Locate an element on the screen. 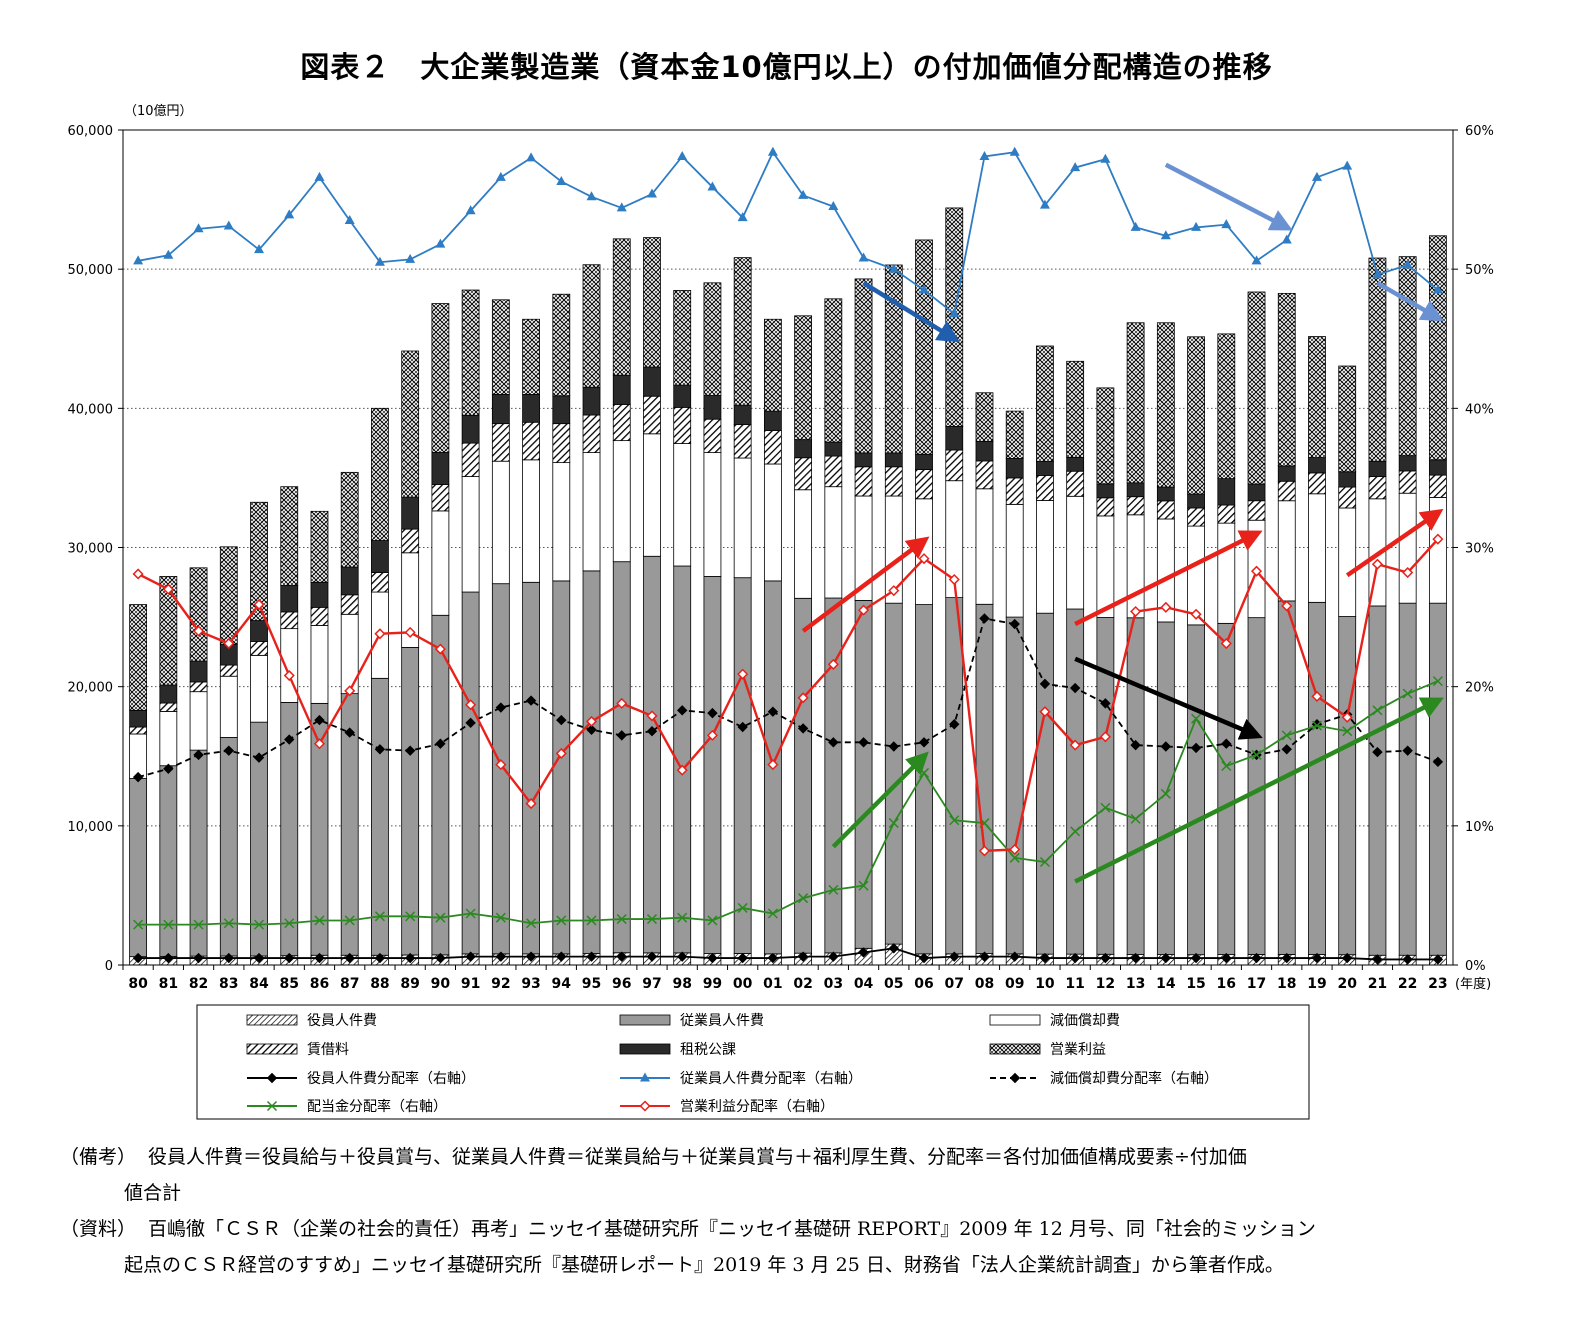 The width and height of the screenshot is (1573, 1329). x-tick-label: 08 is located at coordinates (984, 984).